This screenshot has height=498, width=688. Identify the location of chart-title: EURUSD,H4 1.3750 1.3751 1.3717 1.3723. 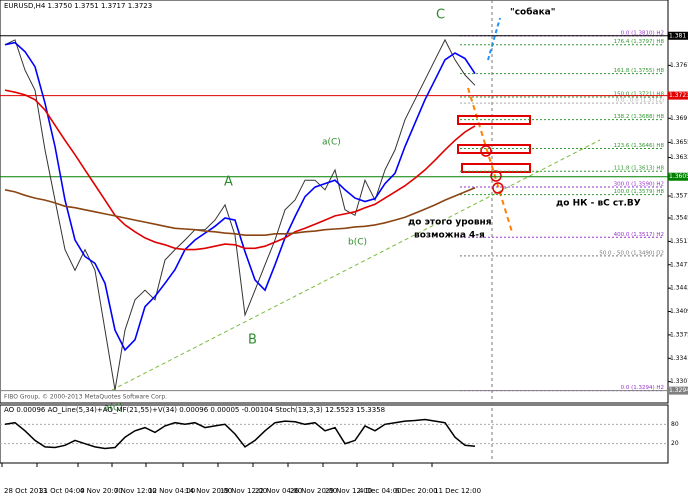
(78, 6).